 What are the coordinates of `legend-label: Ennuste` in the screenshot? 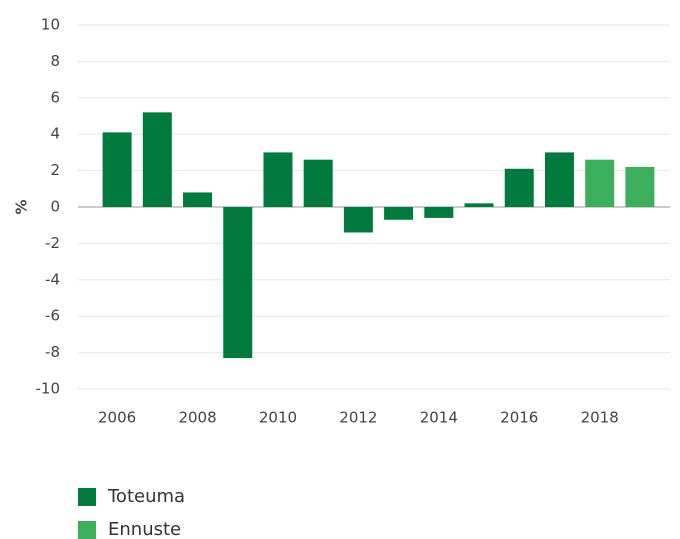 It's located at (144, 529).